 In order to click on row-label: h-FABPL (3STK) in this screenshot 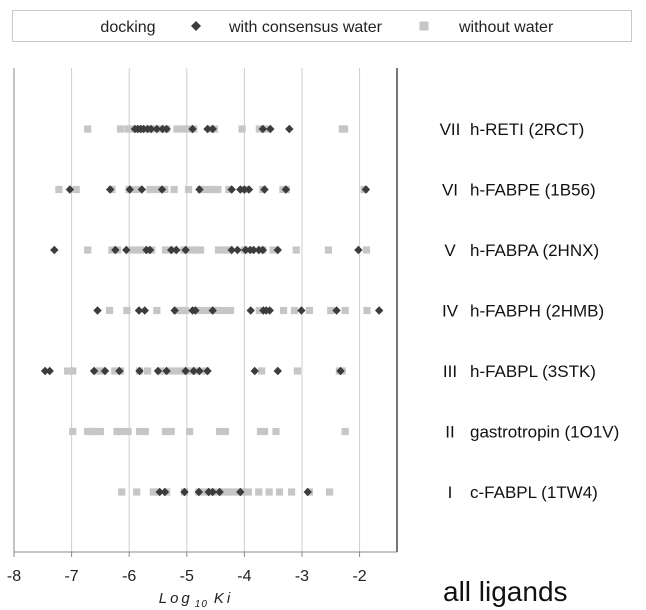, I will do `click(533, 371)`.